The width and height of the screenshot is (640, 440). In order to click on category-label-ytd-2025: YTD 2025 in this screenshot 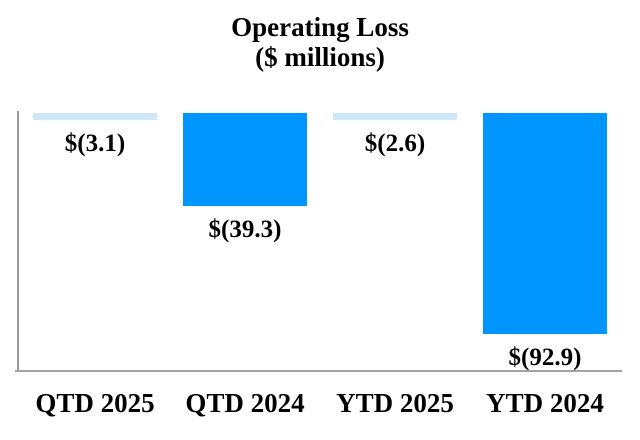, I will do `click(395, 403)`.